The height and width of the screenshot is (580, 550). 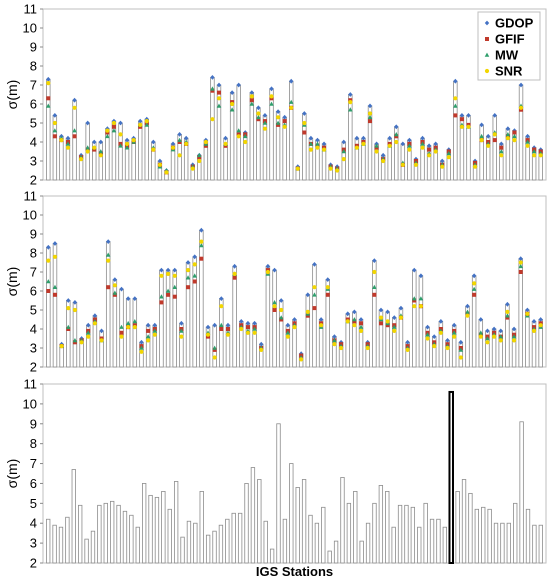 I want to click on y-tick-label: 9, so click(x=33, y=47).